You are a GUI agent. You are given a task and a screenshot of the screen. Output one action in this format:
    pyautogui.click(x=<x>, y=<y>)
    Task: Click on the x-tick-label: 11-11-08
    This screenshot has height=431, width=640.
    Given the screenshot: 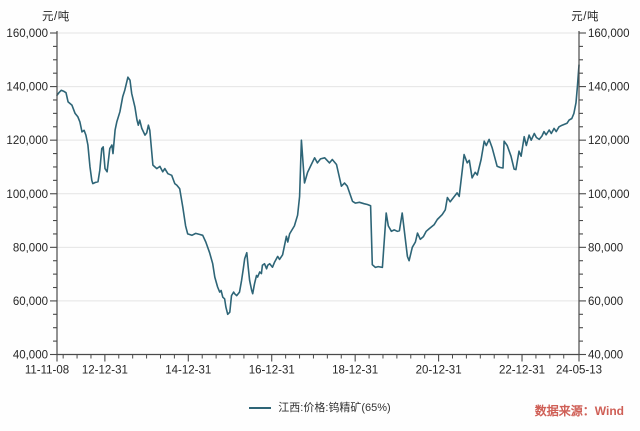 What is the action you would take?
    pyautogui.click(x=47, y=371)
    